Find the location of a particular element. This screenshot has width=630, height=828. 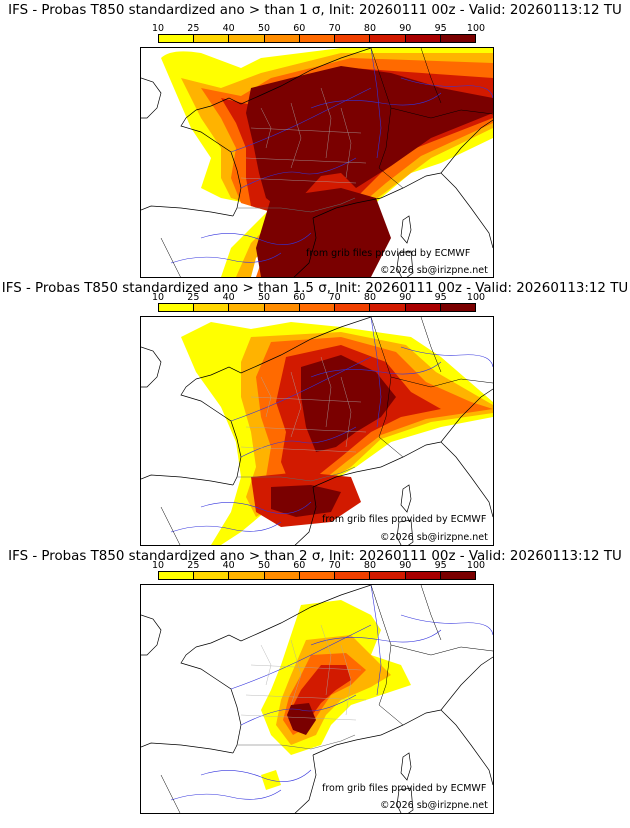

colorbar-1: 10 25 40 50 60 70 80 90 95 100 is located at coordinates (318, 33).